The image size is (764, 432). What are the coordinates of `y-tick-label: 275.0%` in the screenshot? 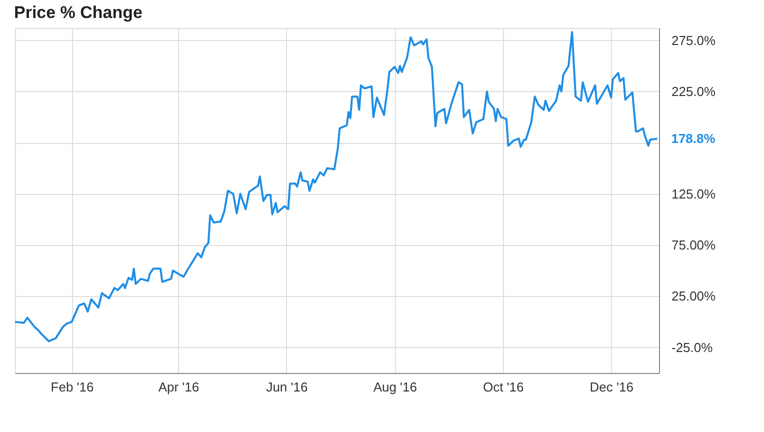 It's located at (694, 40).